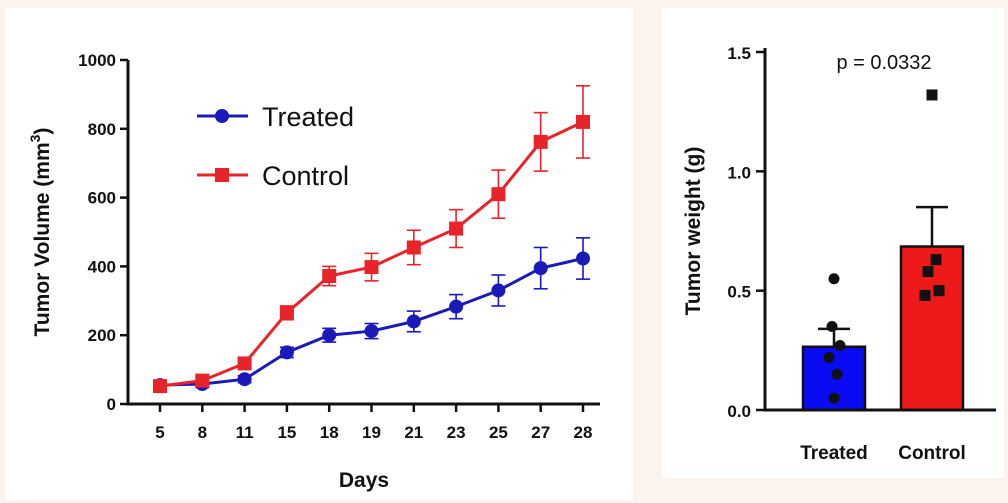 This screenshot has height=503, width=1008. I want to click on bar-y-tick-label: 1.5, so click(739, 53).